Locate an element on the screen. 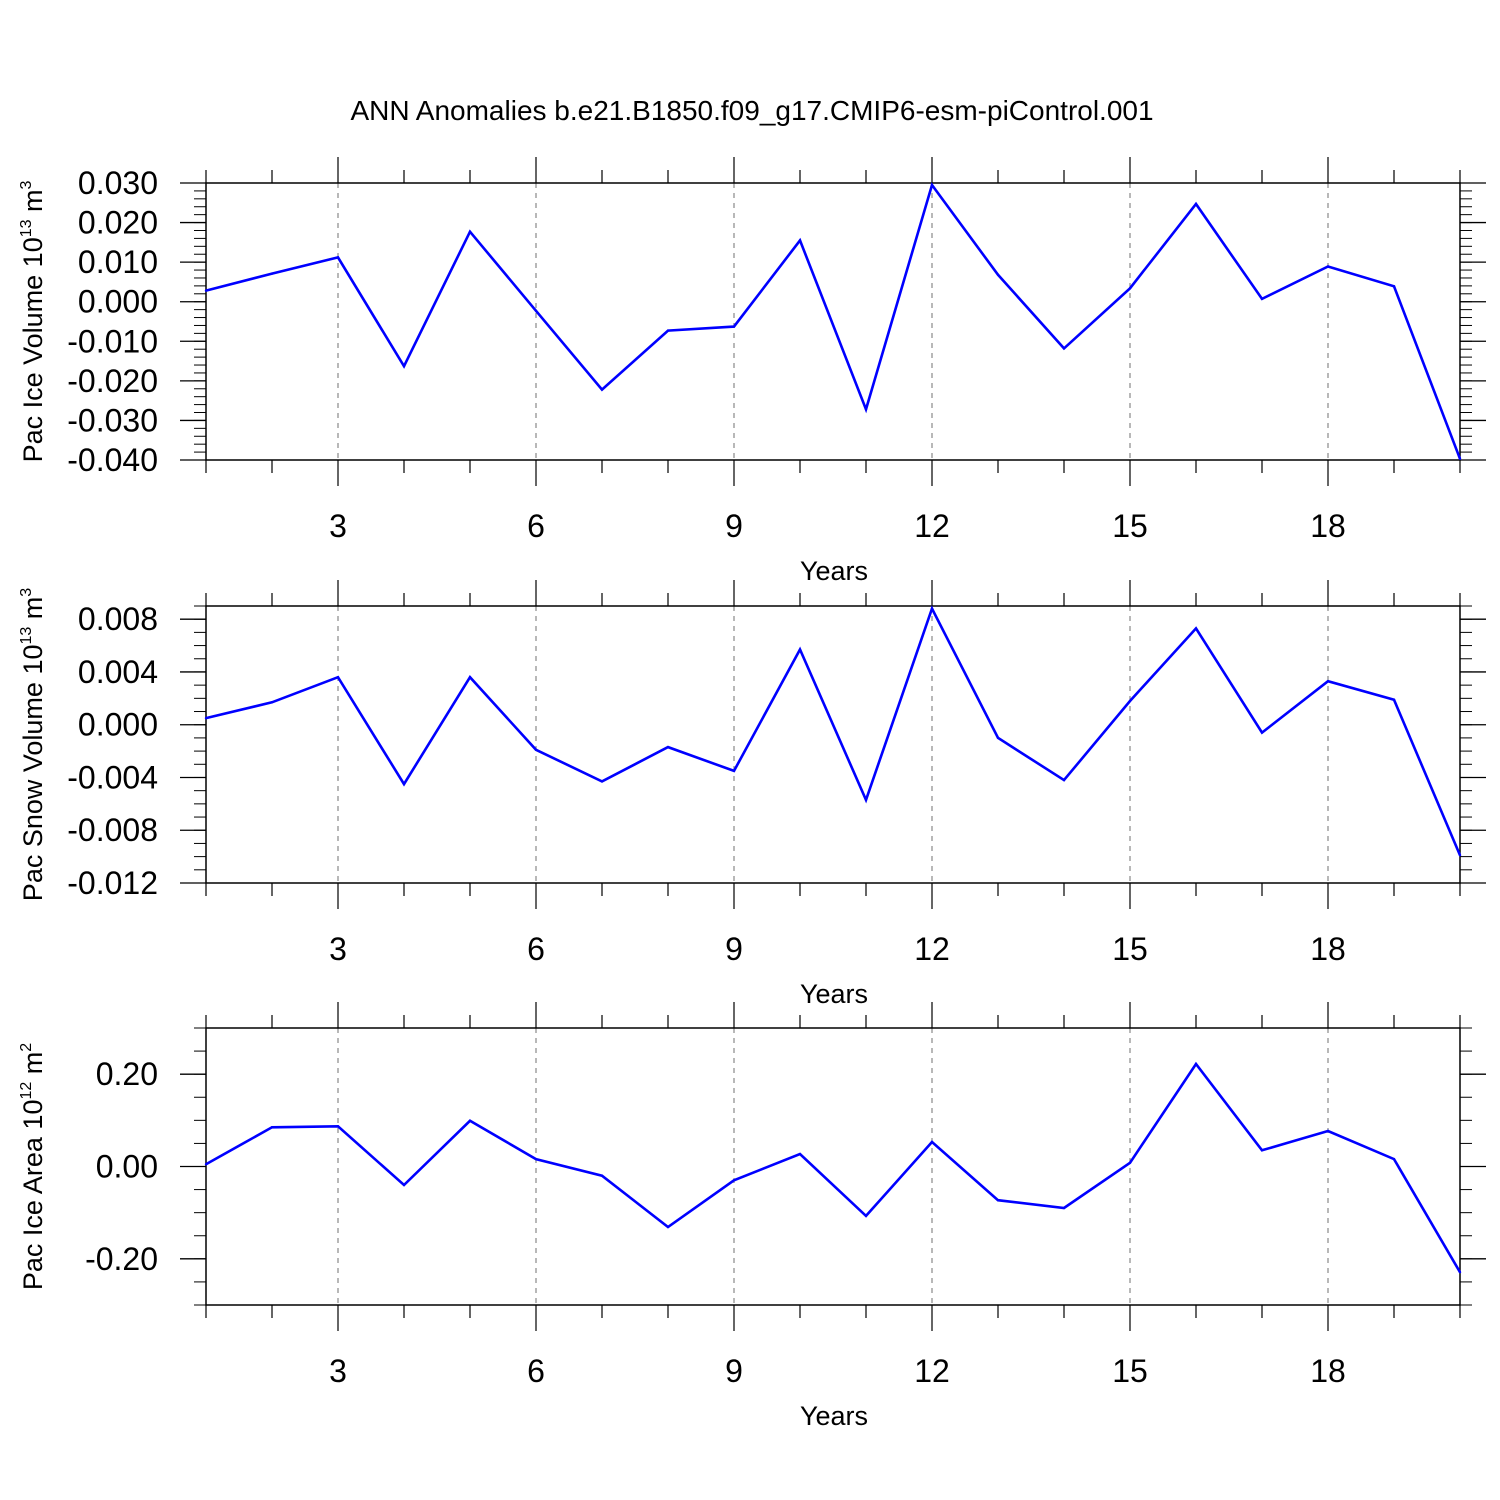 This screenshot has width=1500, height=1500. y-tick-label: -0.008 is located at coordinates (112, 830).